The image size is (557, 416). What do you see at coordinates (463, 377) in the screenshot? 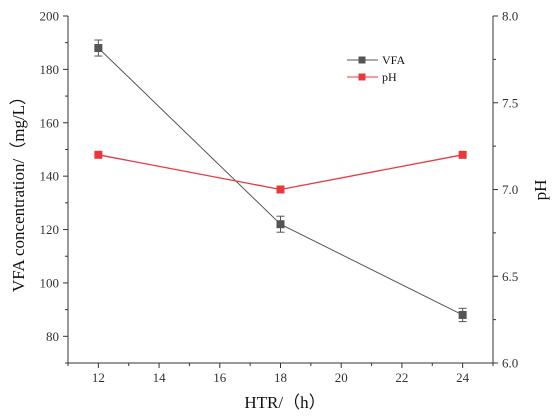
I see `x-tick-label: 24` at bounding box center [463, 377].